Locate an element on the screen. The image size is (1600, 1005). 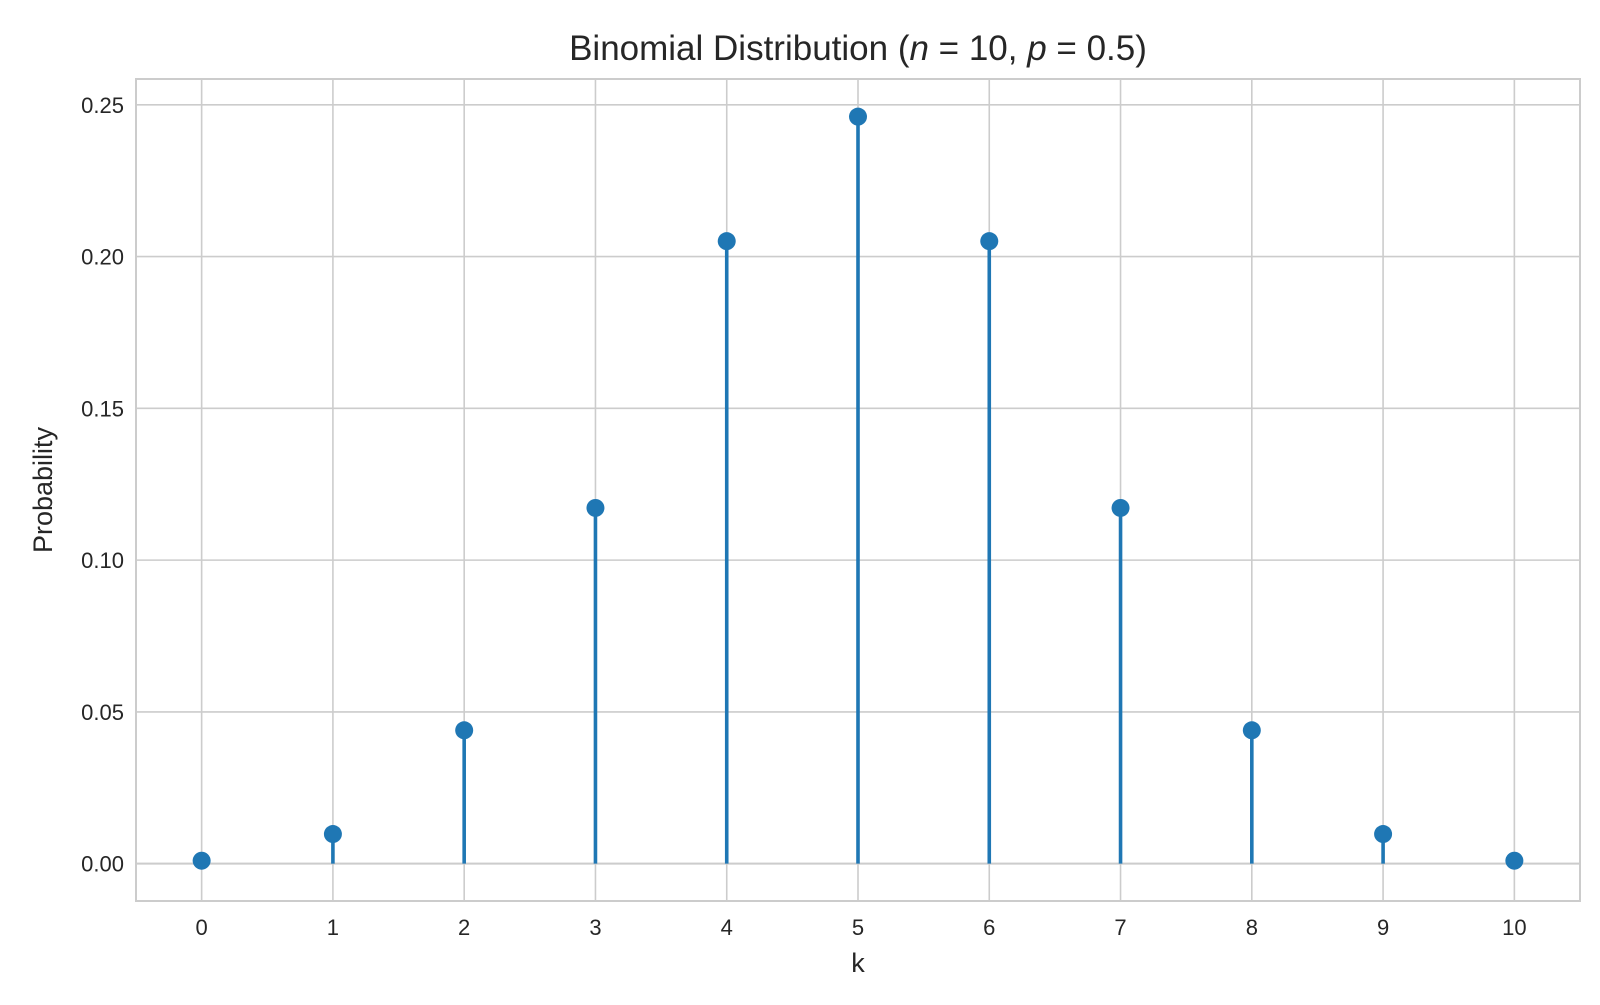
chart-title: Binomial Distribution (n = 10, p = 0.5) is located at coordinates (858, 48).